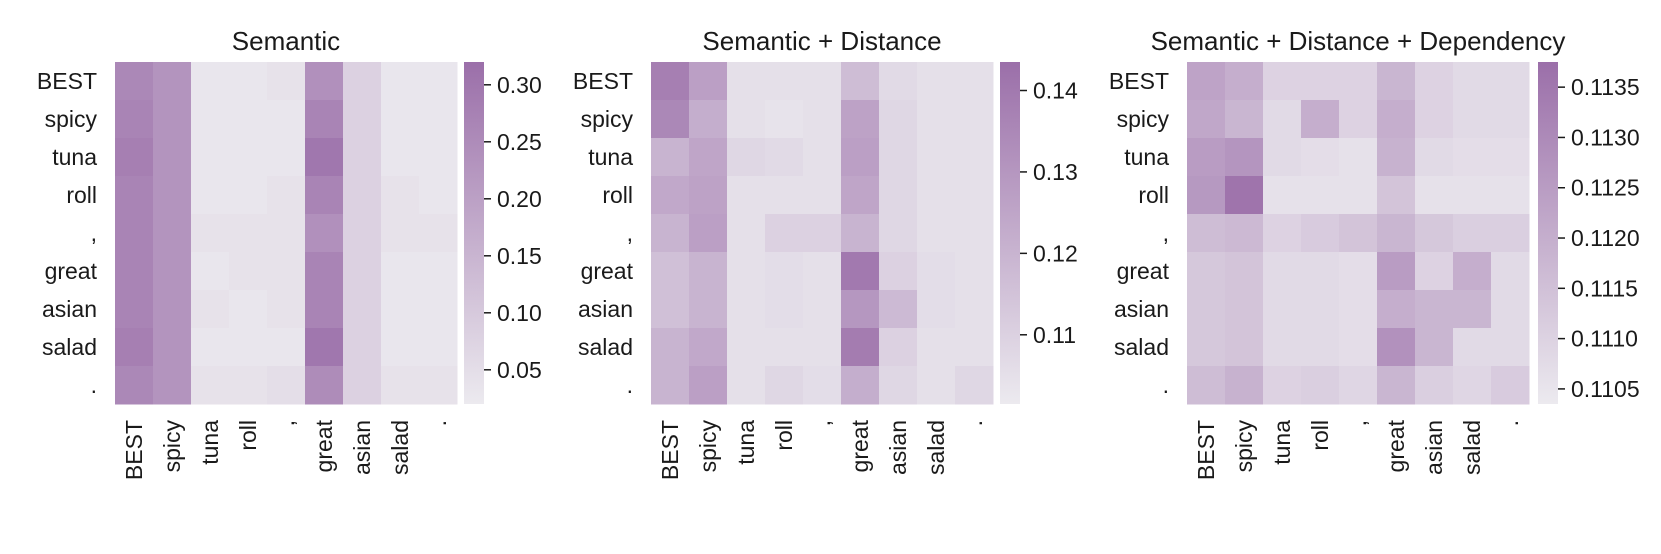  What do you see at coordinates (1605, 188) in the screenshot?
I see `colorbar-tick-label: 0.1125` at bounding box center [1605, 188].